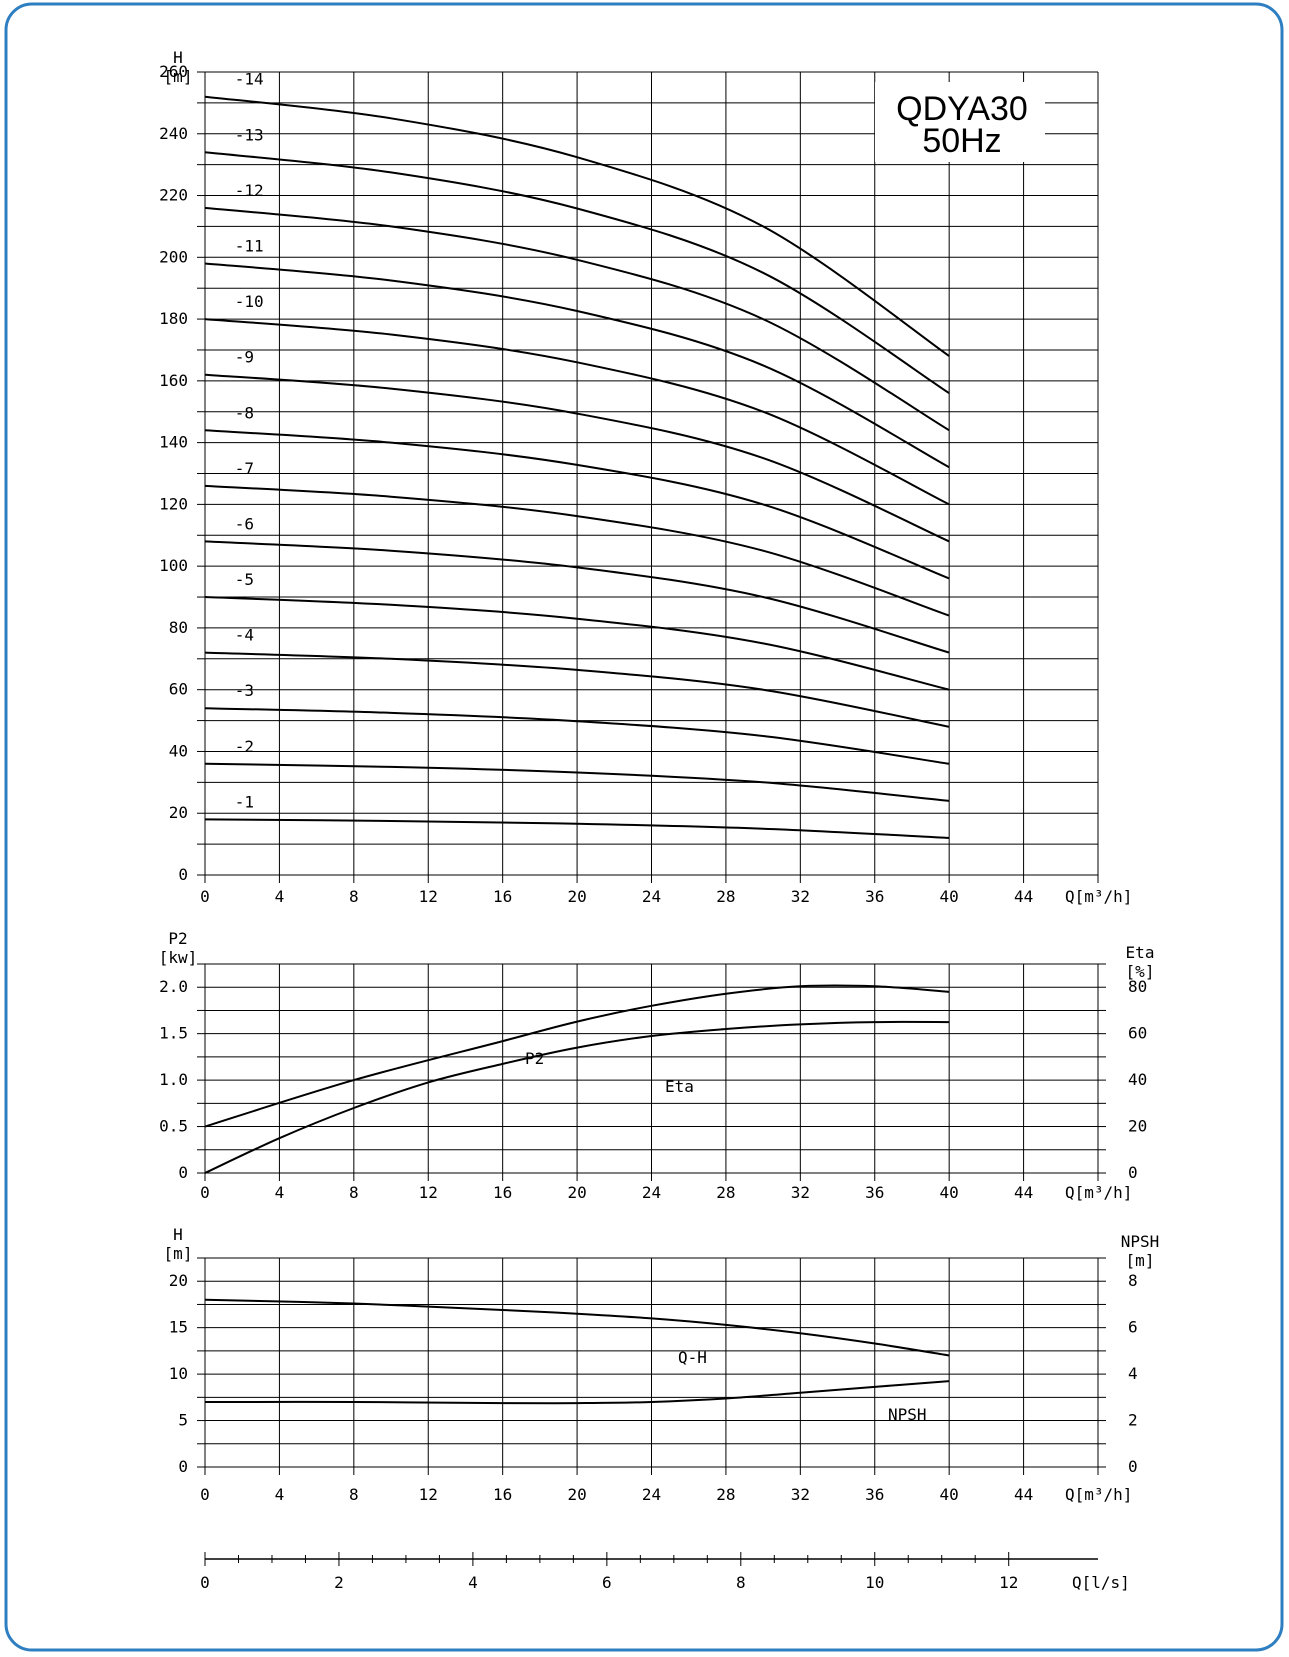 The height and width of the screenshot is (1657, 1289). What do you see at coordinates (205, 1192) in the screenshot?
I see `power-x-tick-label: 0` at bounding box center [205, 1192].